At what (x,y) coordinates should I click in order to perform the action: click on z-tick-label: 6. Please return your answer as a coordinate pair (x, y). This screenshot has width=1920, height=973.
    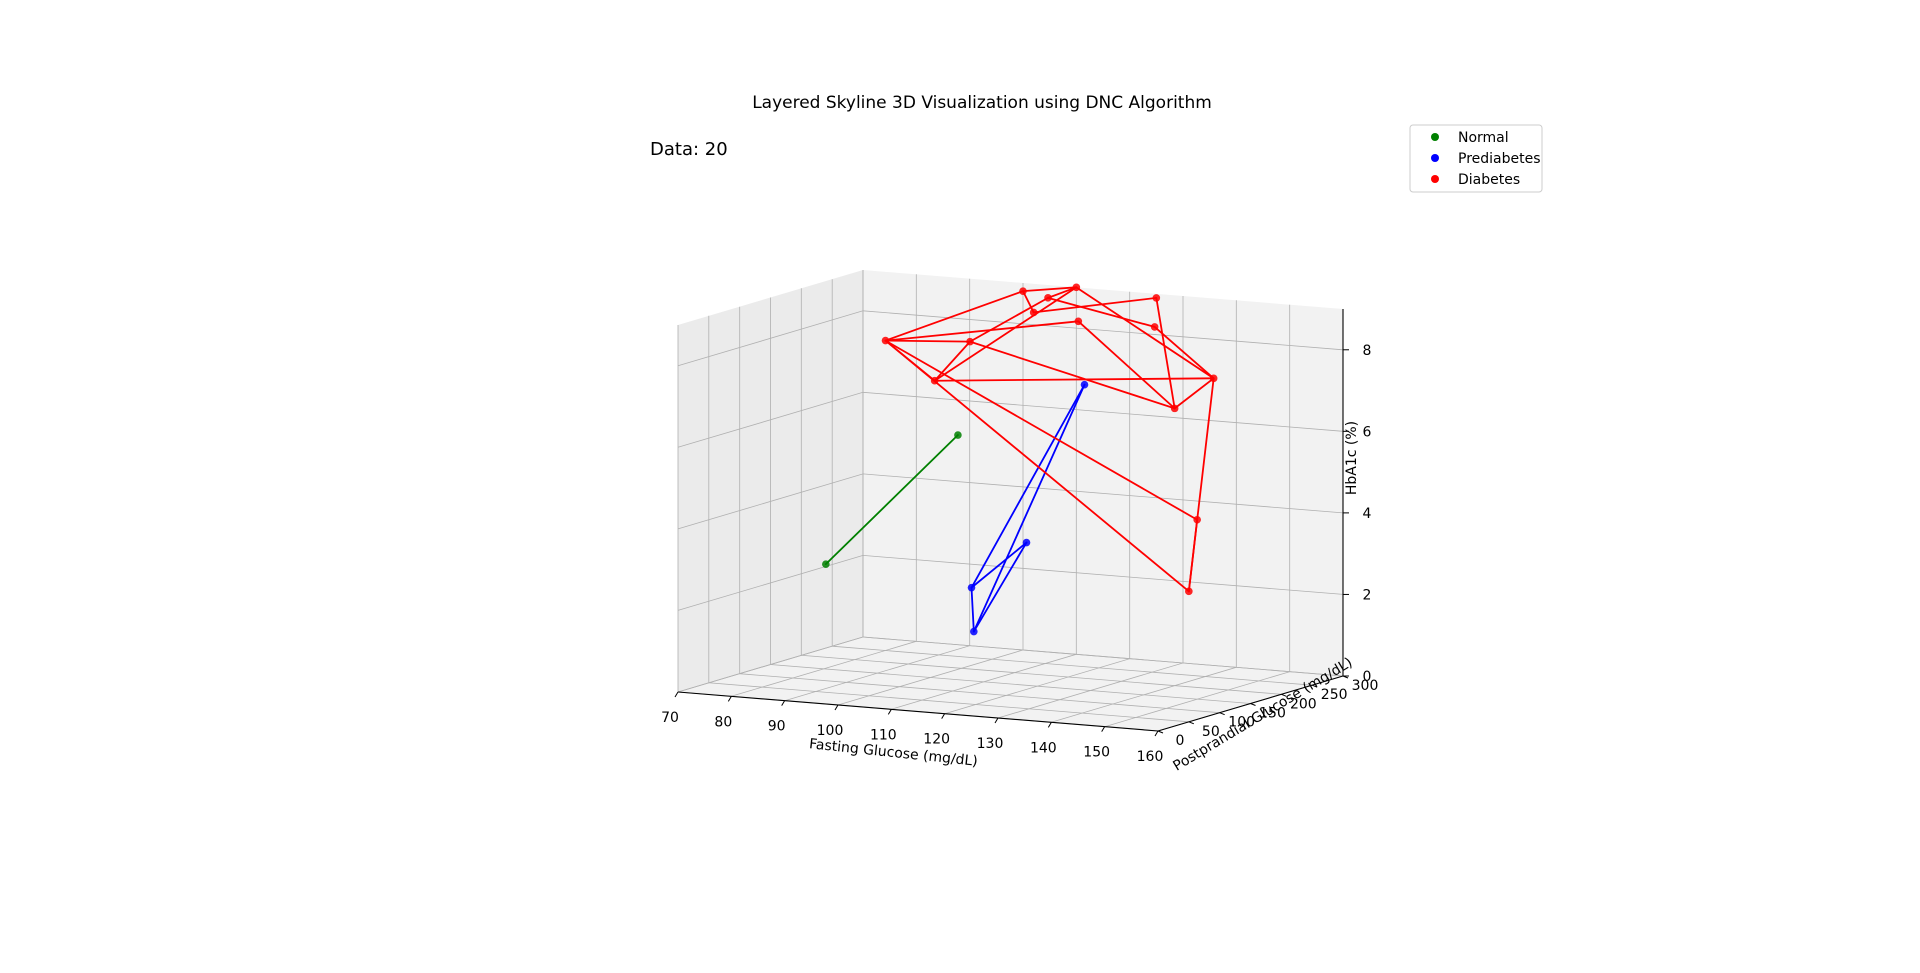
    Looking at the image, I should click on (1367, 432).